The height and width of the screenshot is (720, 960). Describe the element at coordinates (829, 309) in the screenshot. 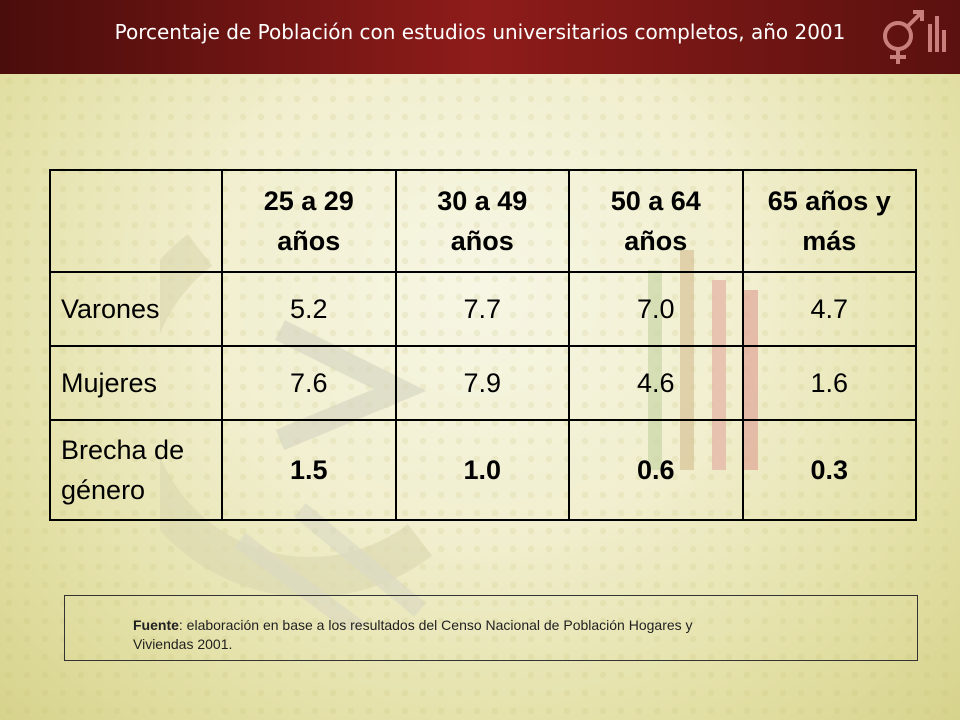

I see `table-cell: 4.7` at that location.